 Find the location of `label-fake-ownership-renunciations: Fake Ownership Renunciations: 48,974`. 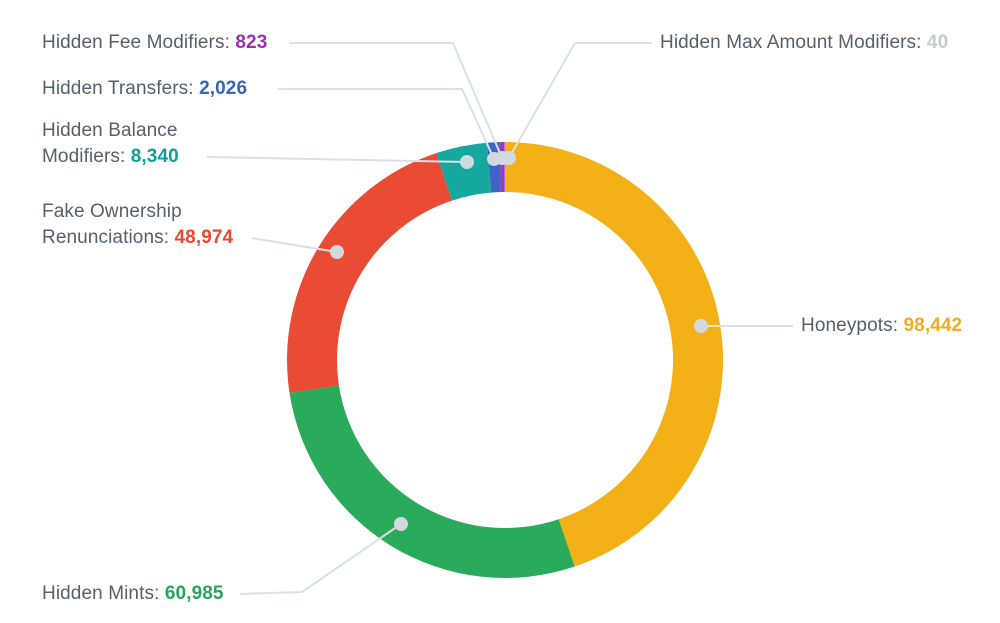

label-fake-ownership-renunciations: Fake Ownership Renunciations: 48,974 is located at coordinates (156, 225).